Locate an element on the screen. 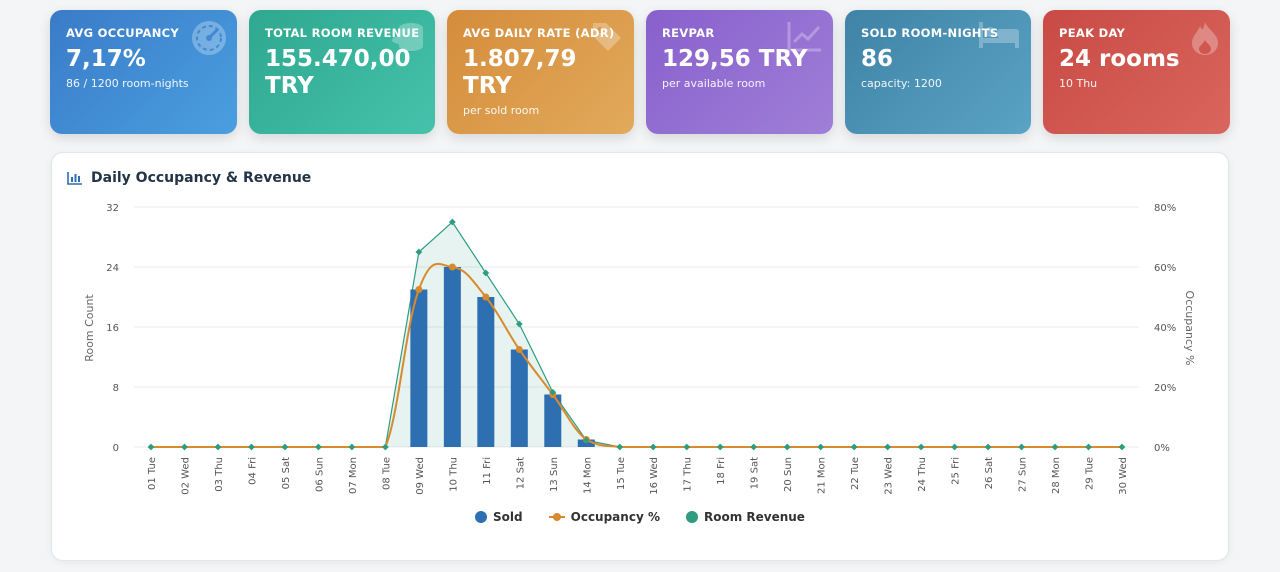 The image size is (1280, 572). kpi-sold-room-nights: SOLD ROOM-NIGHTS 86 capacity: 1200 is located at coordinates (938, 72).